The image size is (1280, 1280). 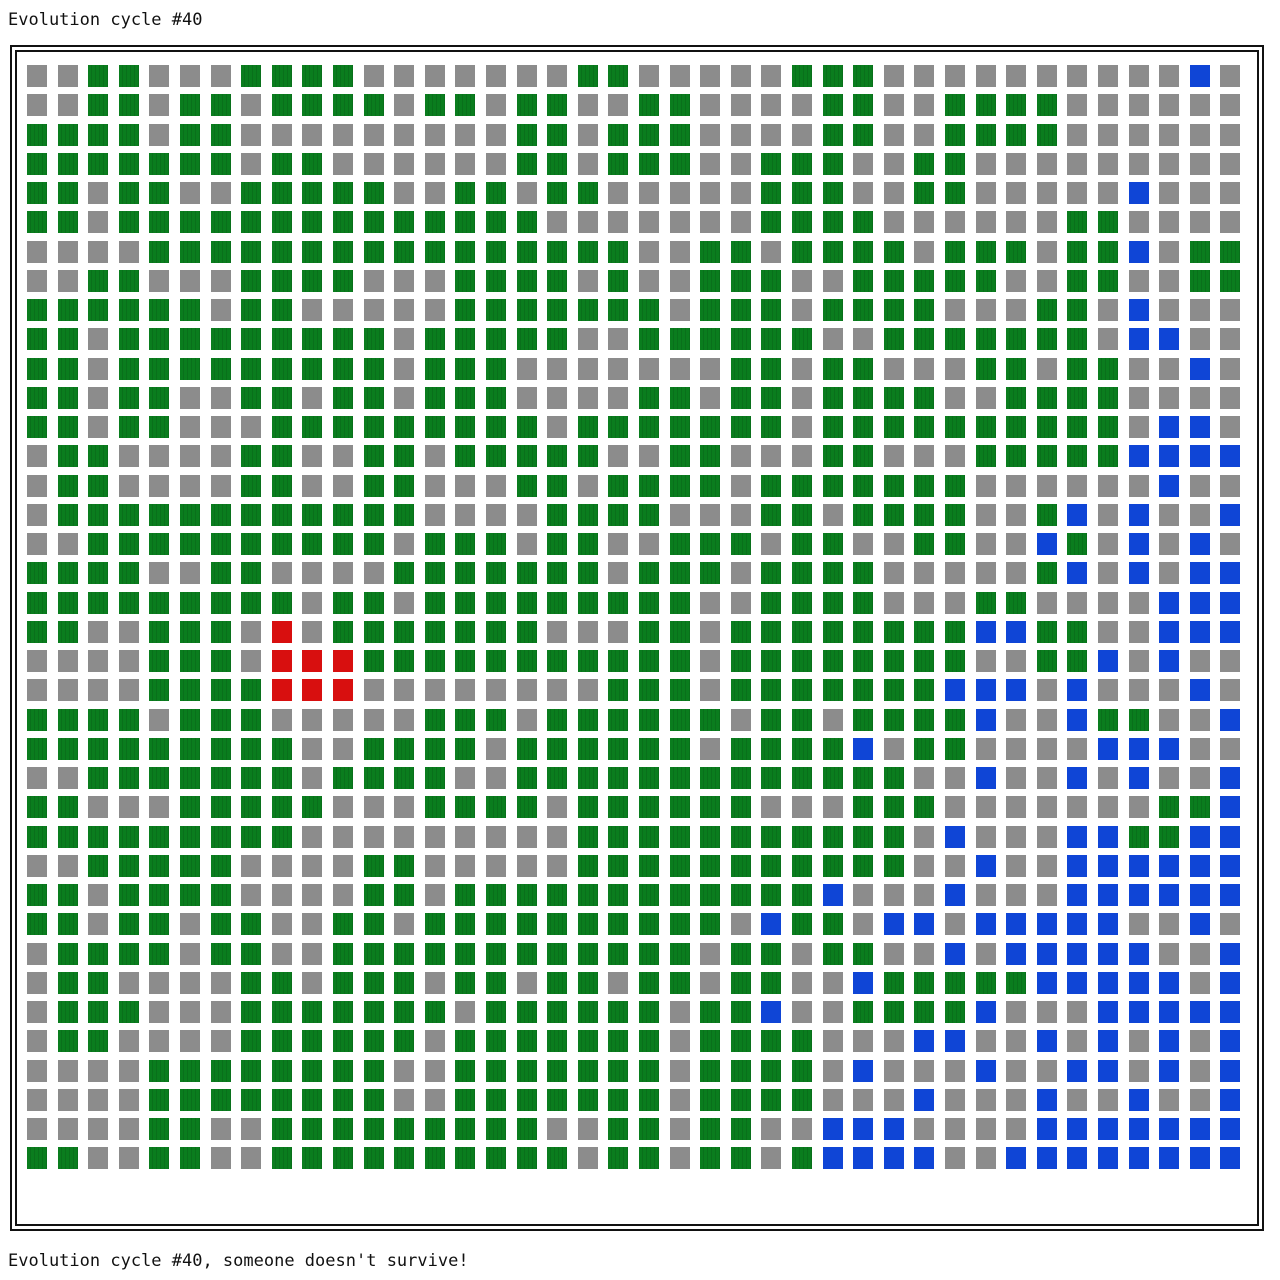 What do you see at coordinates (282, 632) in the screenshot?
I see `creature-cell` at bounding box center [282, 632].